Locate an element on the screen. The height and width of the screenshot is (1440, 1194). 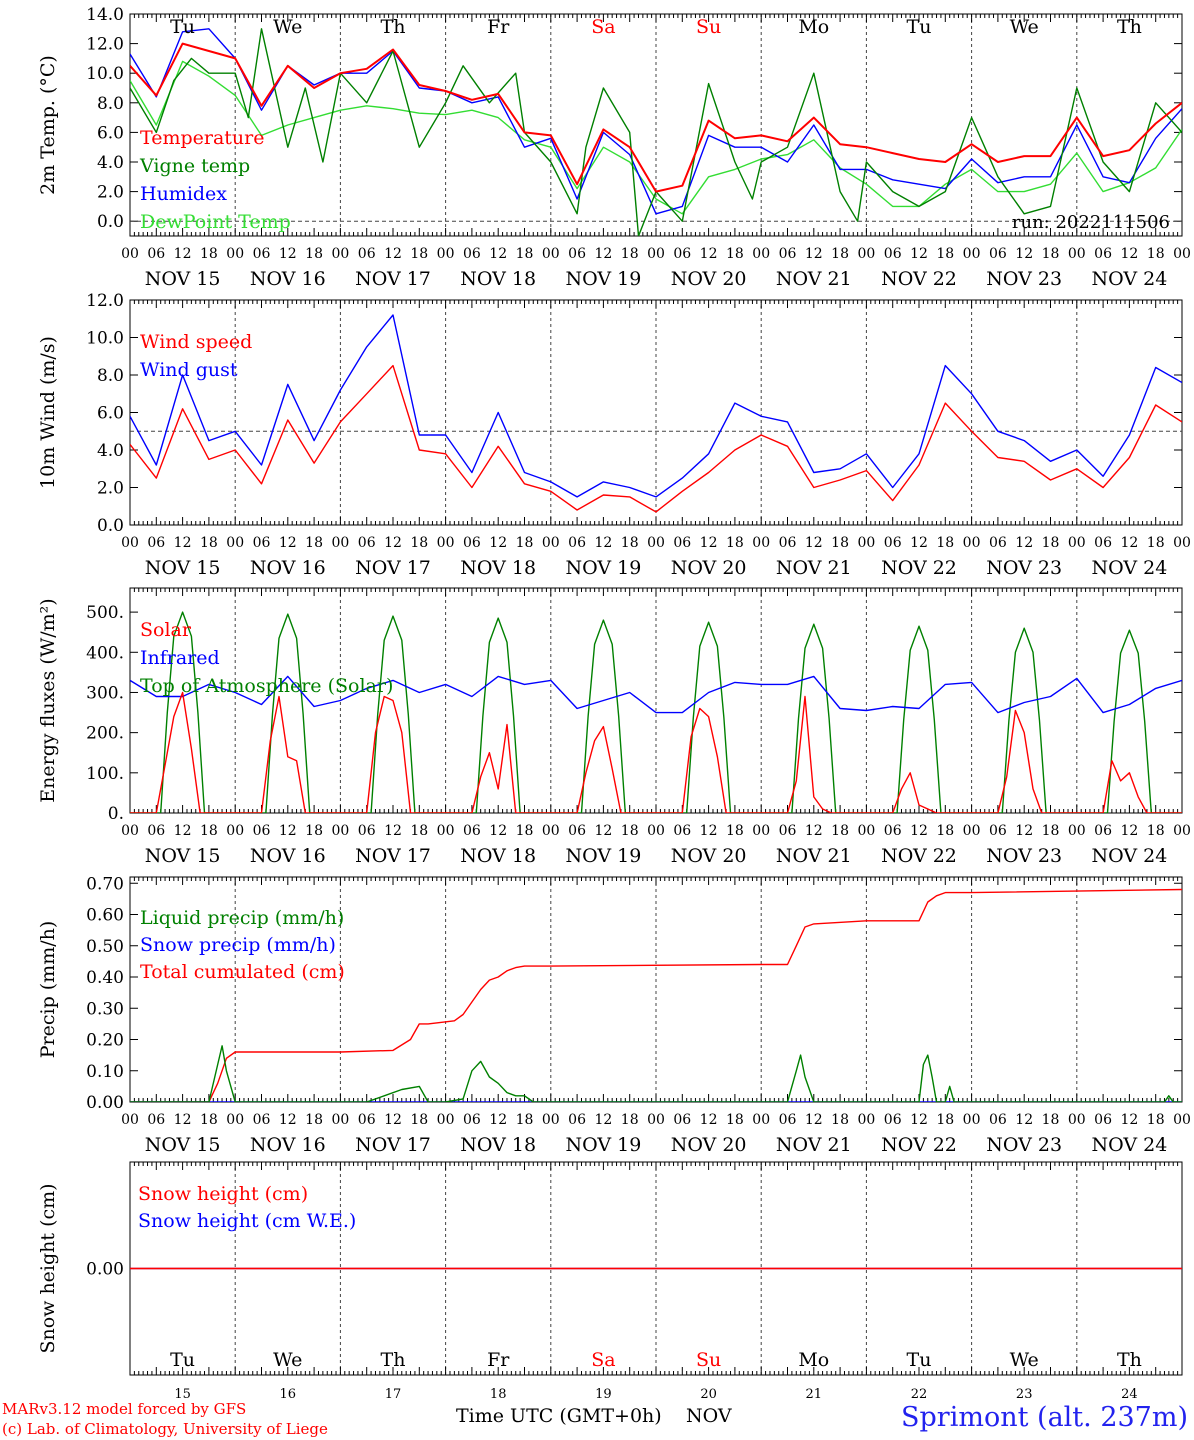
temp-series-group is located at coordinates (656, 132).